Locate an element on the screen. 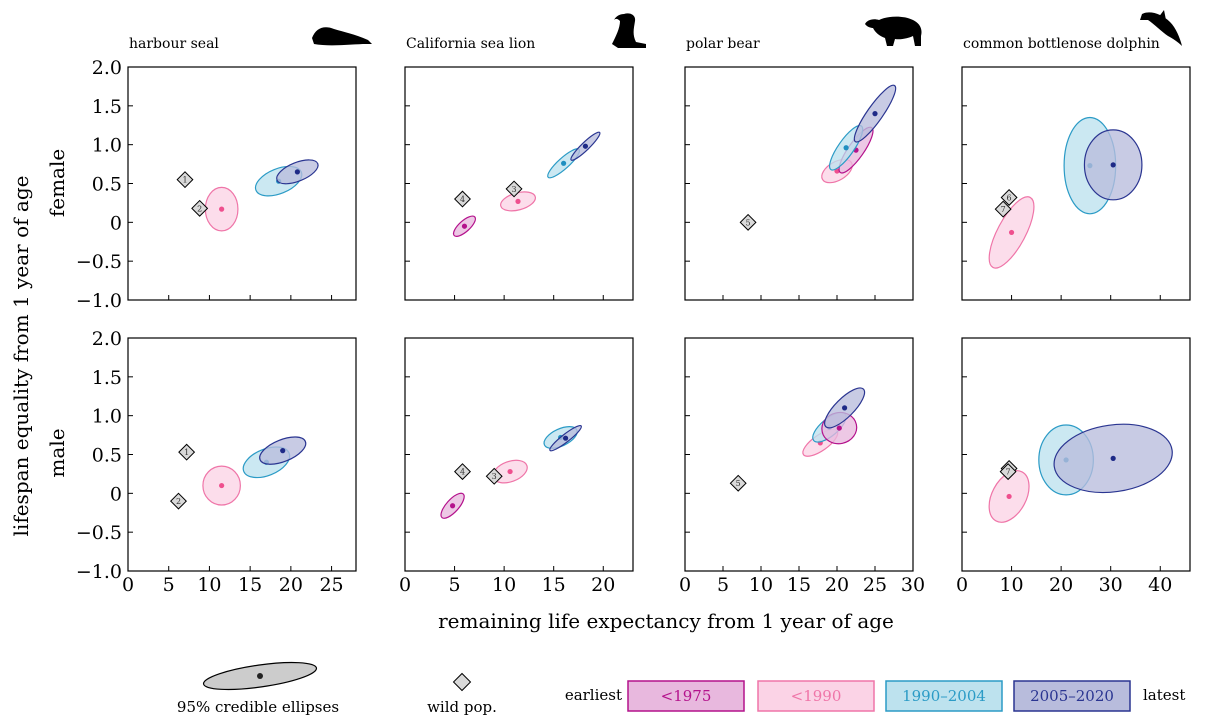 This screenshot has width=1210, height=720. legend-wild-label: wild pop. is located at coordinates (462, 707).